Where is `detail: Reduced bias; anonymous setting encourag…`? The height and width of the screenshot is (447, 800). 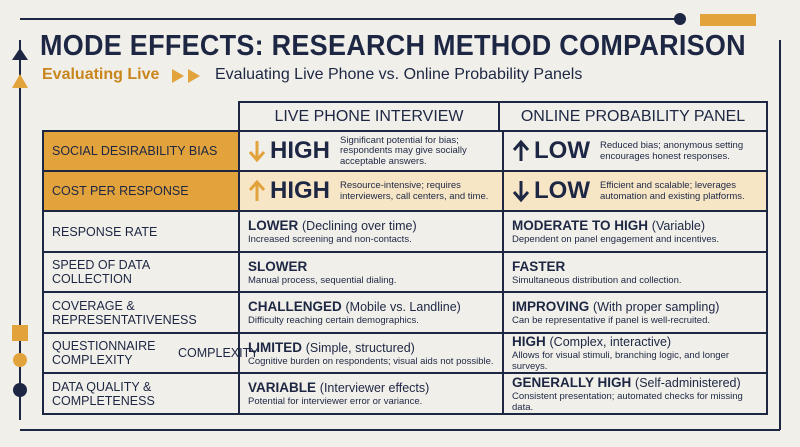
detail: Reduced bias; anonymous setting encourag… is located at coordinates (671, 151).